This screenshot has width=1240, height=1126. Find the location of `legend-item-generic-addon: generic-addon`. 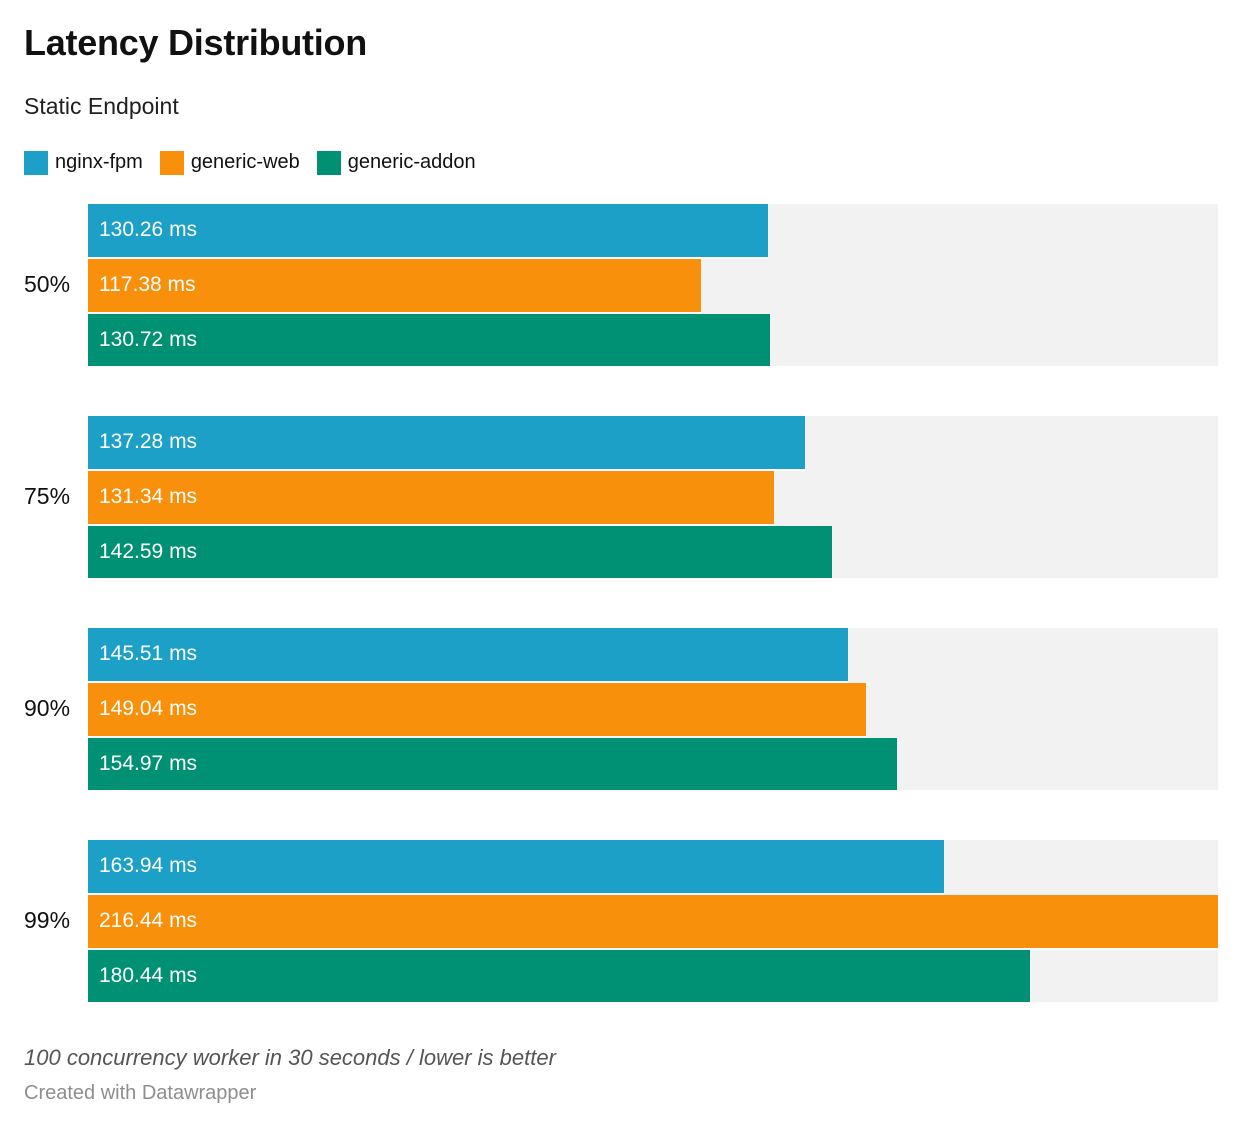

legend-item-generic-addon: generic-addon is located at coordinates (396, 162).